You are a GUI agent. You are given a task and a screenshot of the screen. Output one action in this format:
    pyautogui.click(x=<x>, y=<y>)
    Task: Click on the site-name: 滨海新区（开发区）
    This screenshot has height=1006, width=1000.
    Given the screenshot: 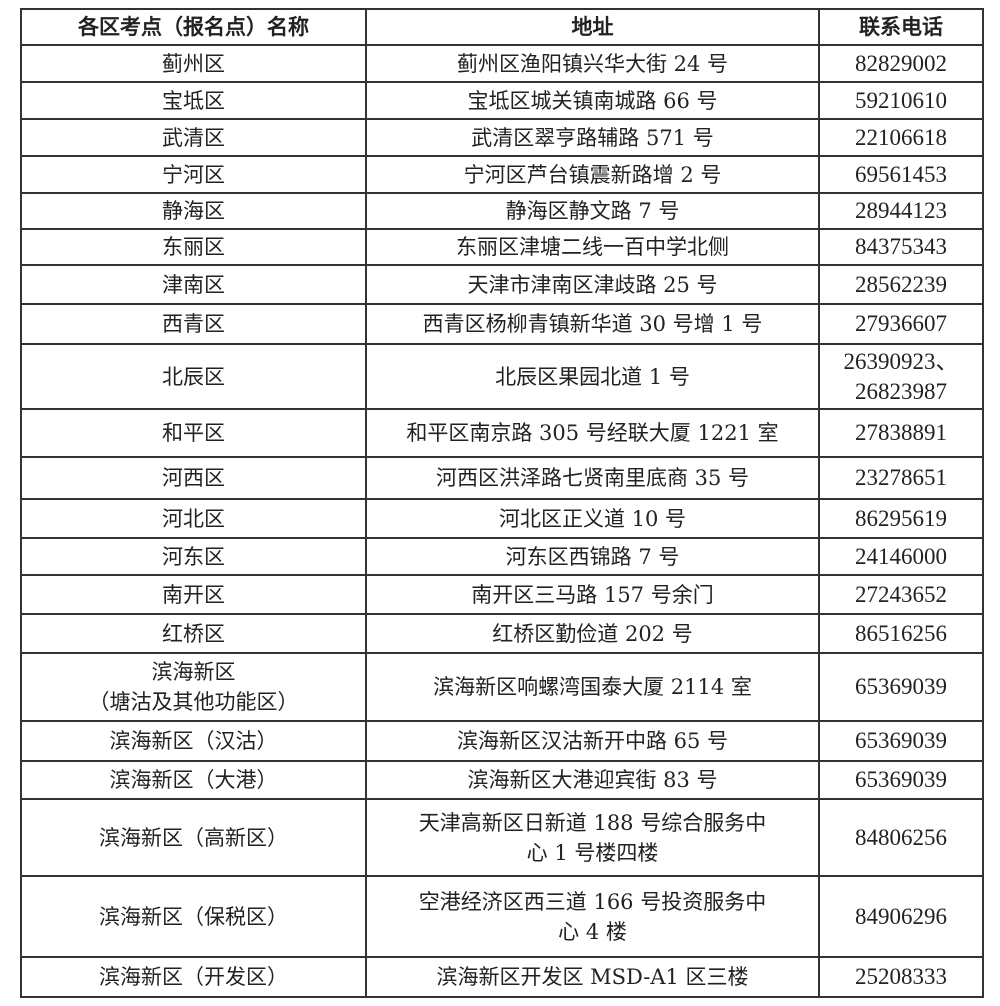 What is the action you would take?
    pyautogui.click(x=193, y=977)
    